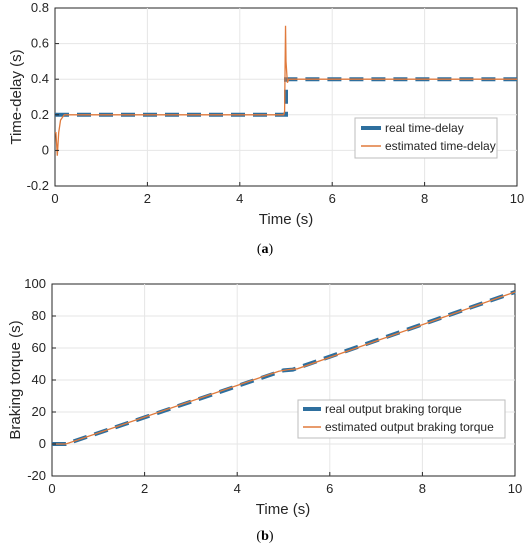 This screenshot has height=550, width=530. I want to click on tick-label-y: -20, so click(36, 475).